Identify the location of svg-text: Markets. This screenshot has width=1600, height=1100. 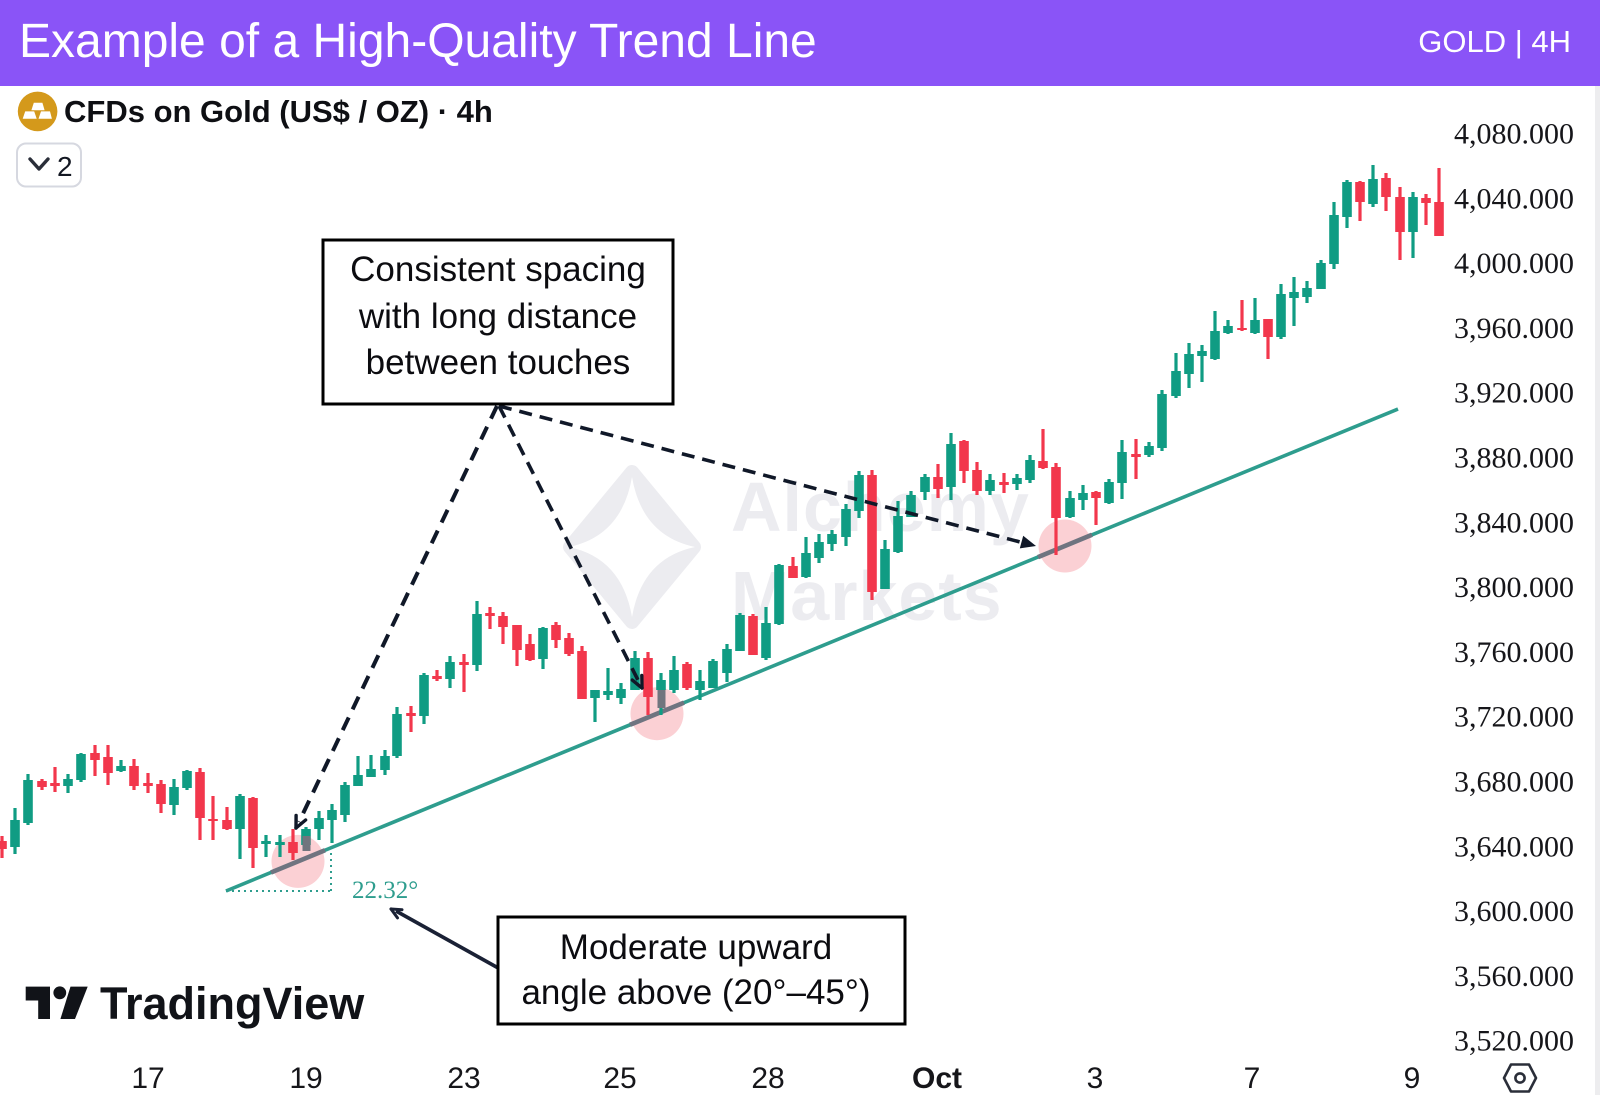
(867, 596).